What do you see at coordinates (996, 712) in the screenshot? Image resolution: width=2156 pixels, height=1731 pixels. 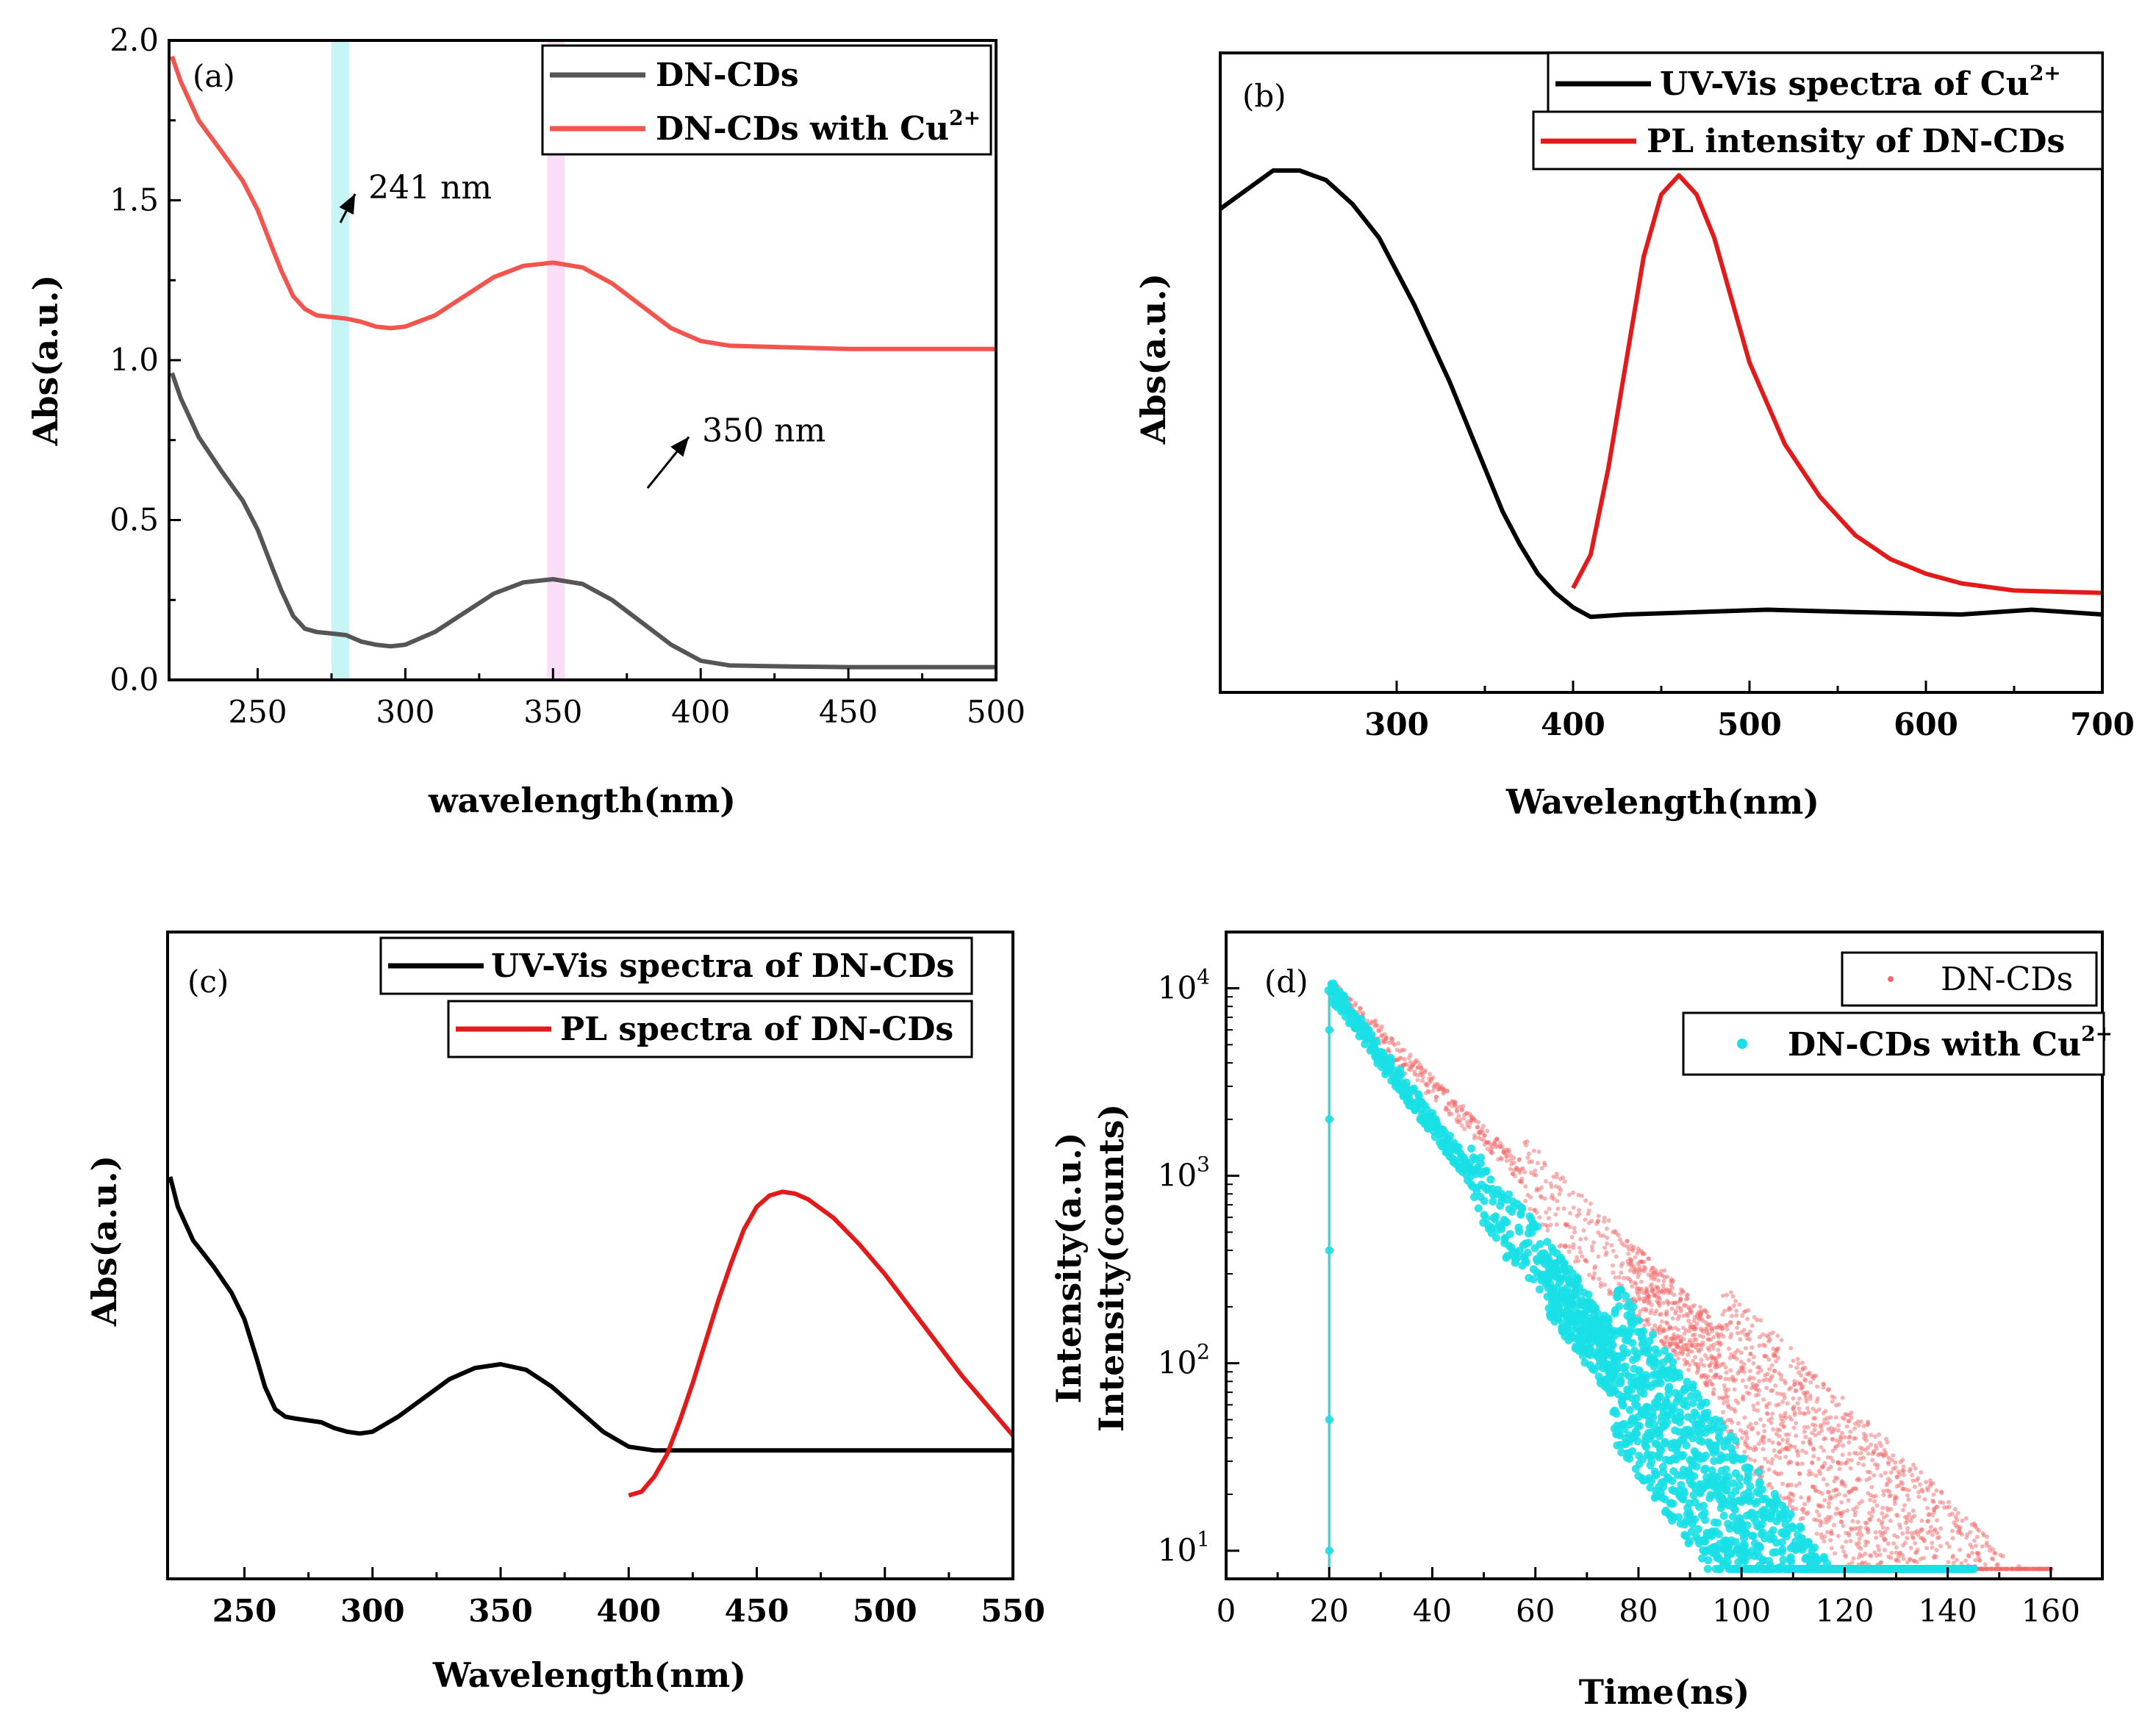 I see `xtick-label-a-5: 500` at bounding box center [996, 712].